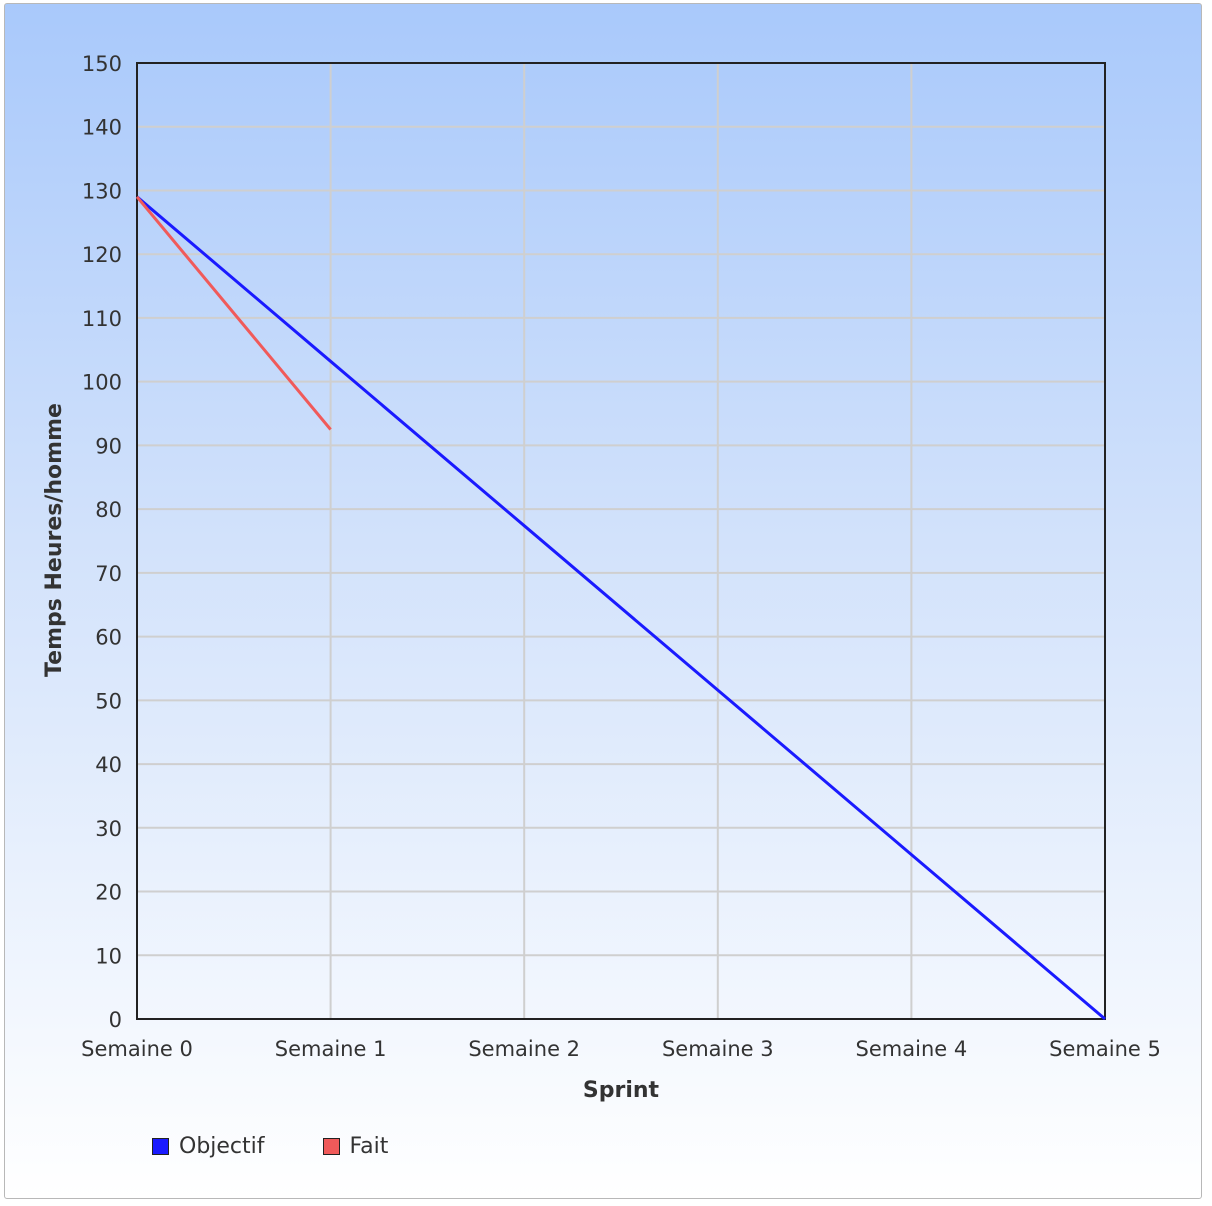  What do you see at coordinates (108, 956) in the screenshot?
I see `y-tick-label: 10` at bounding box center [108, 956].